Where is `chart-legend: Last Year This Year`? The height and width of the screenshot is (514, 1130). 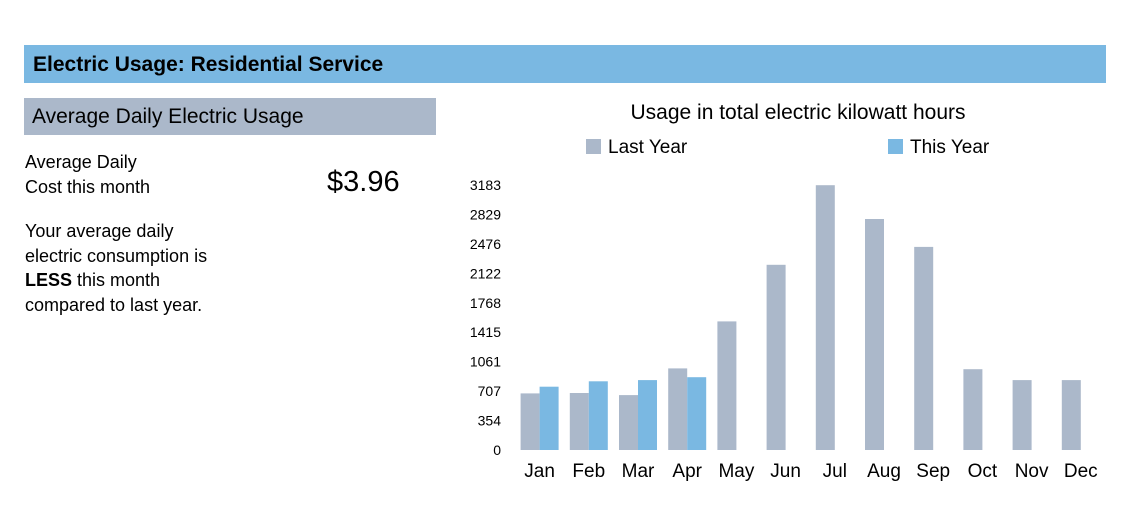 chart-legend: Last Year This Year is located at coordinates (788, 147).